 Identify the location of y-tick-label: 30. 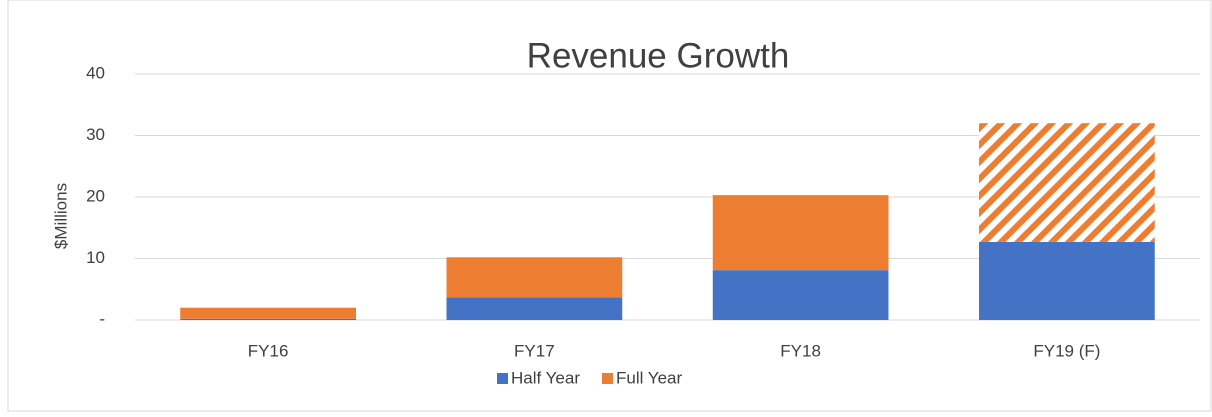
(95, 134).